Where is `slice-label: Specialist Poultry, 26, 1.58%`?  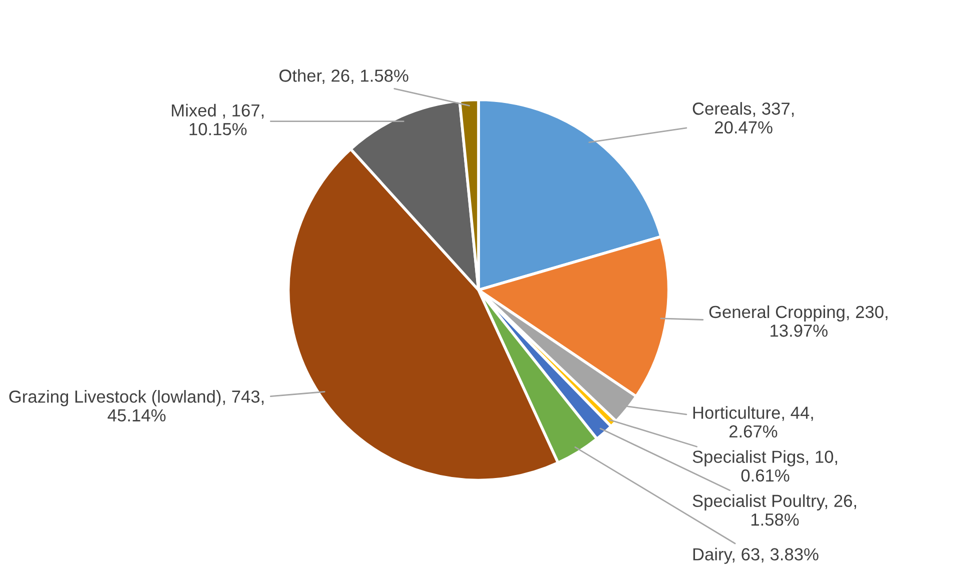
slice-label: Specialist Poultry, 26, 1.58% is located at coordinates (774, 510).